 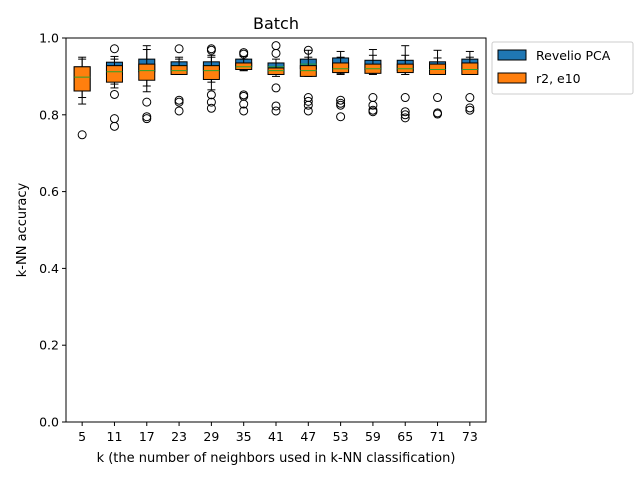 I want to click on y-tick-label: 0.6, so click(x=49, y=191).